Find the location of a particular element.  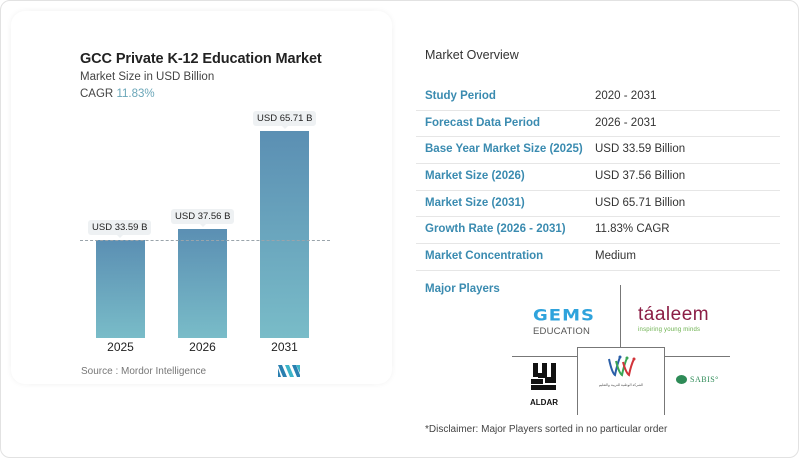

sabis-logo: SABIS° is located at coordinates (697, 379).